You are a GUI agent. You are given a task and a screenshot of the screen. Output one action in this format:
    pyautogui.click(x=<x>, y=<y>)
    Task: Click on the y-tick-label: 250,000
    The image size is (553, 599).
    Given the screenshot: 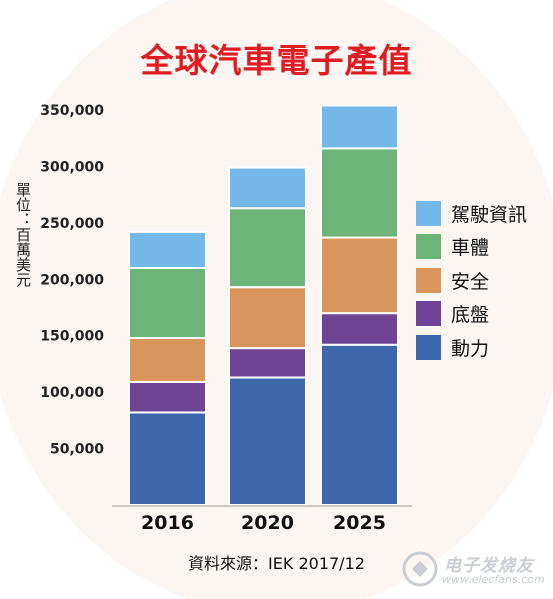 What is the action you would take?
    pyautogui.click(x=72, y=224)
    